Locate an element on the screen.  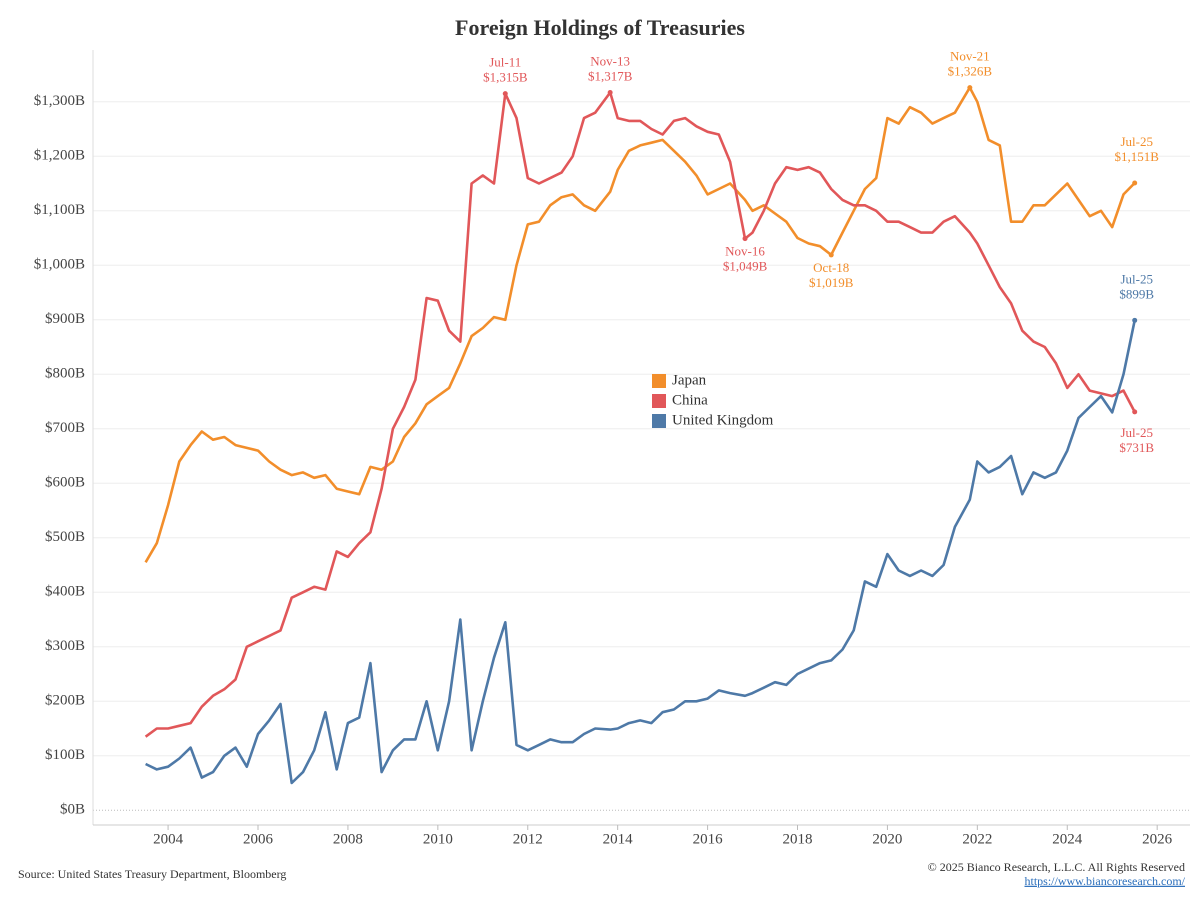
annotation-value: $1,151B is located at coordinates (1136, 156).